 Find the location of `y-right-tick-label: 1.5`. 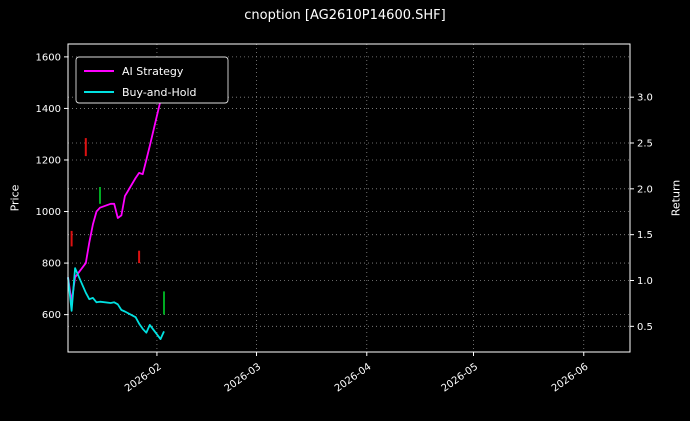

y-right-tick-label: 1.5 is located at coordinates (645, 235).